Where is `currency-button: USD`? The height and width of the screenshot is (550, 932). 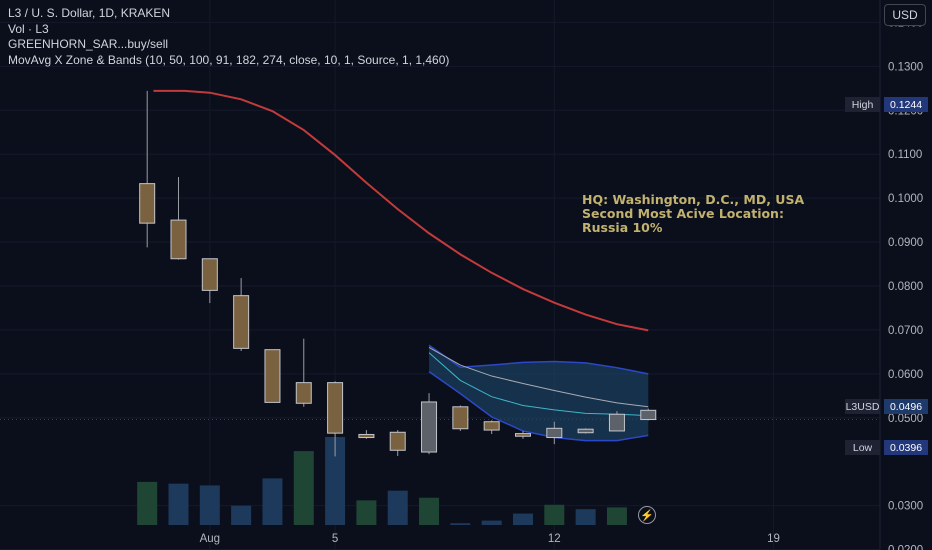 currency-button: USD is located at coordinates (905, 15).